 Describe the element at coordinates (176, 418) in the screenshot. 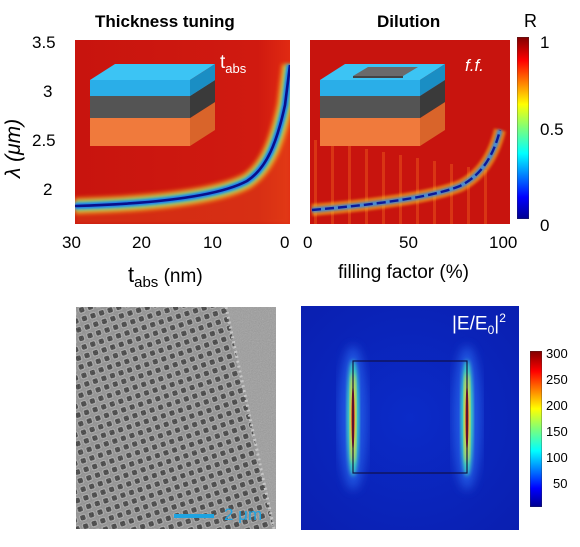

I see `sem-image` at that location.